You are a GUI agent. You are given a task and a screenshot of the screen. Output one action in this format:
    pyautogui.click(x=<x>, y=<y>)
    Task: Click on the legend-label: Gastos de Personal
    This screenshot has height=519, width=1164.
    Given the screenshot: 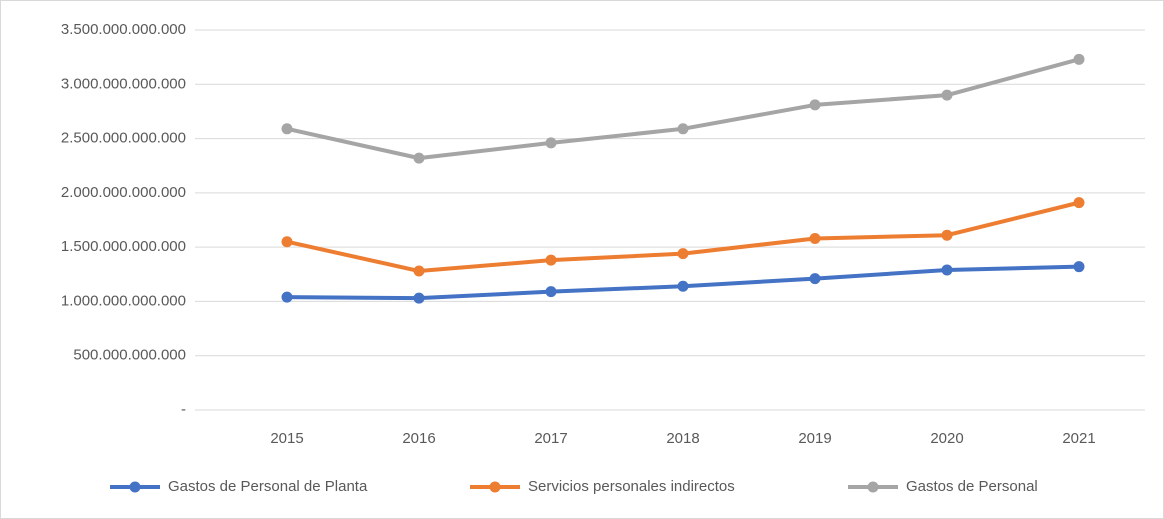 What is the action you would take?
    pyautogui.click(x=972, y=486)
    